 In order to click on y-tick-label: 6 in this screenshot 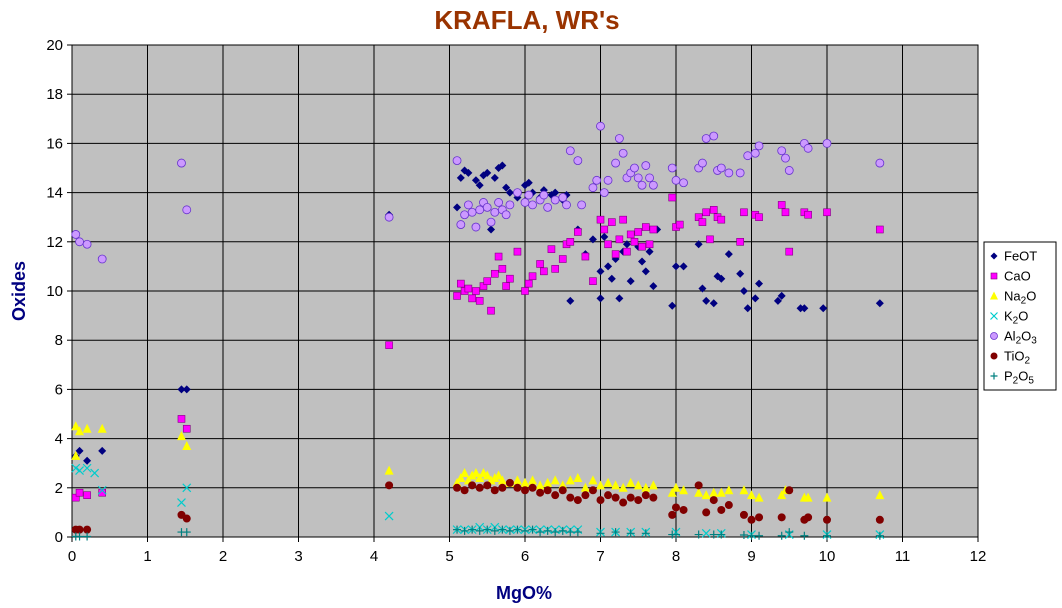, I will do `click(59, 389)`.